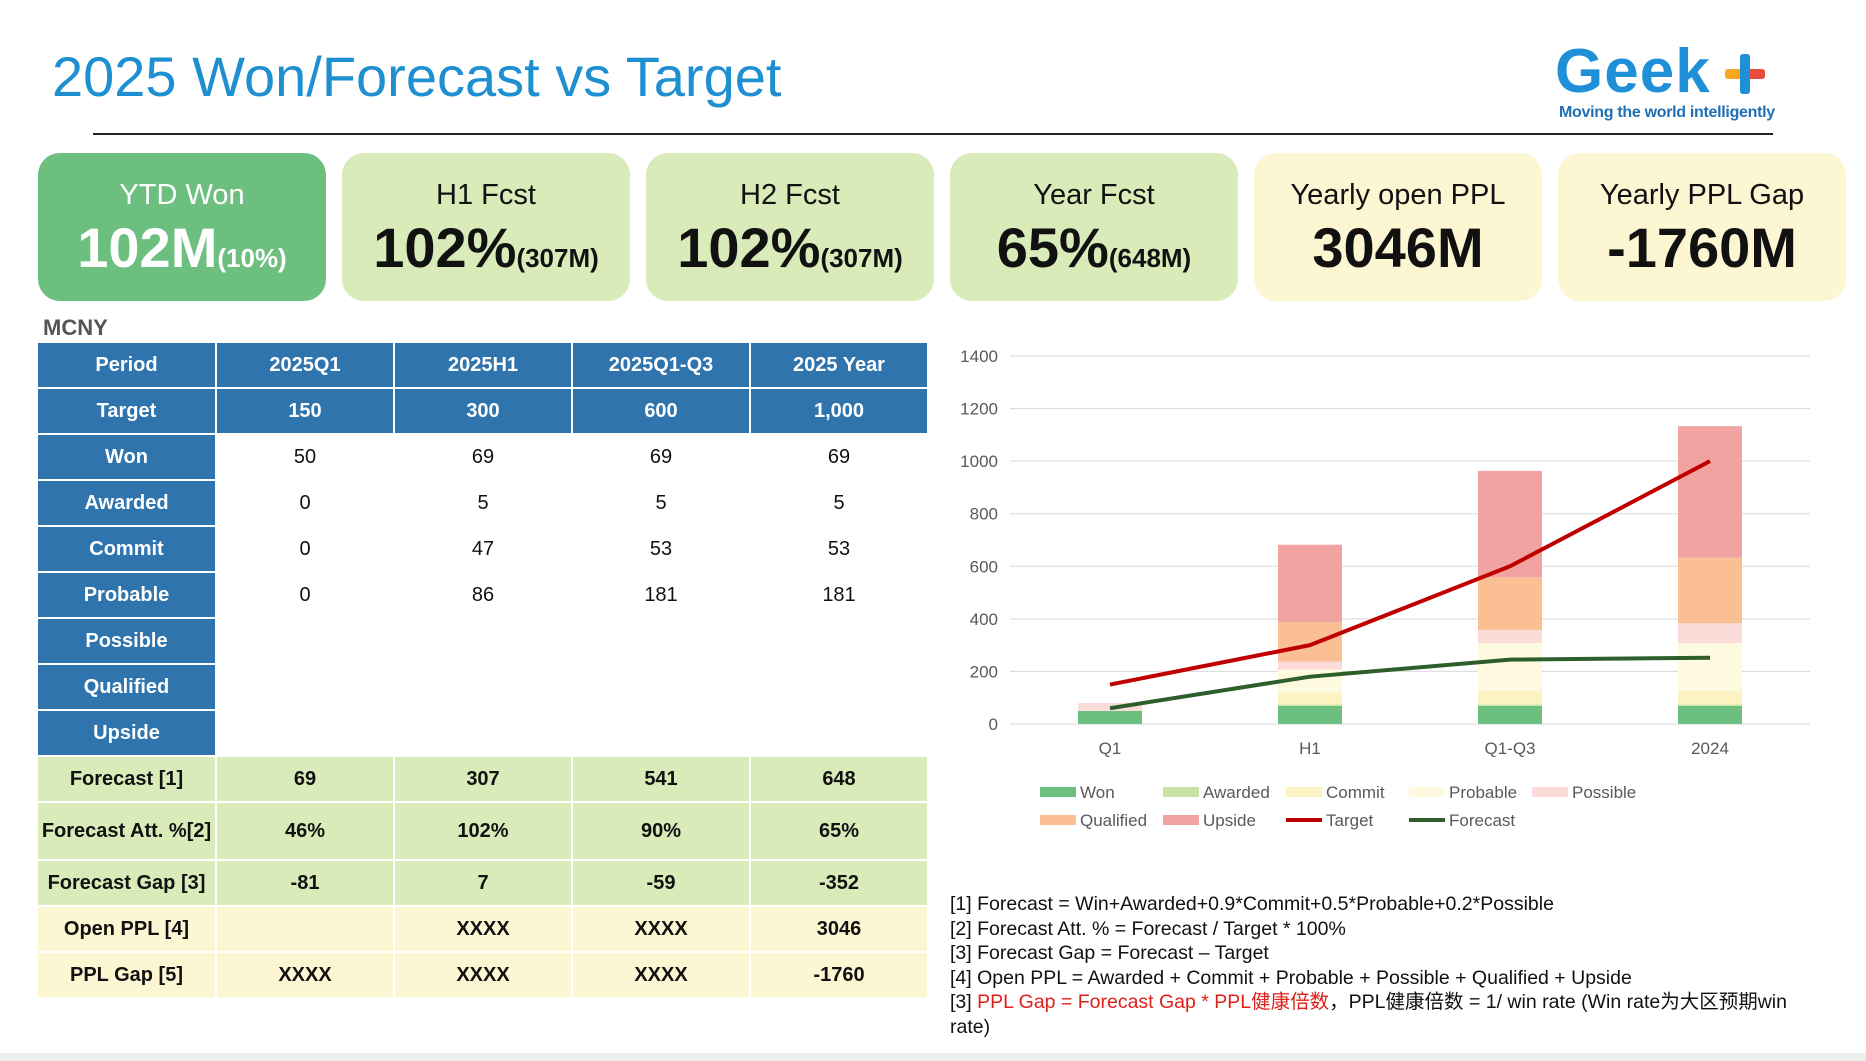 Image resolution: width=1866 pixels, height=1061 pixels. What do you see at coordinates (1398, 195) in the screenshot?
I see `kpi-label: Yearly open PPL` at bounding box center [1398, 195].